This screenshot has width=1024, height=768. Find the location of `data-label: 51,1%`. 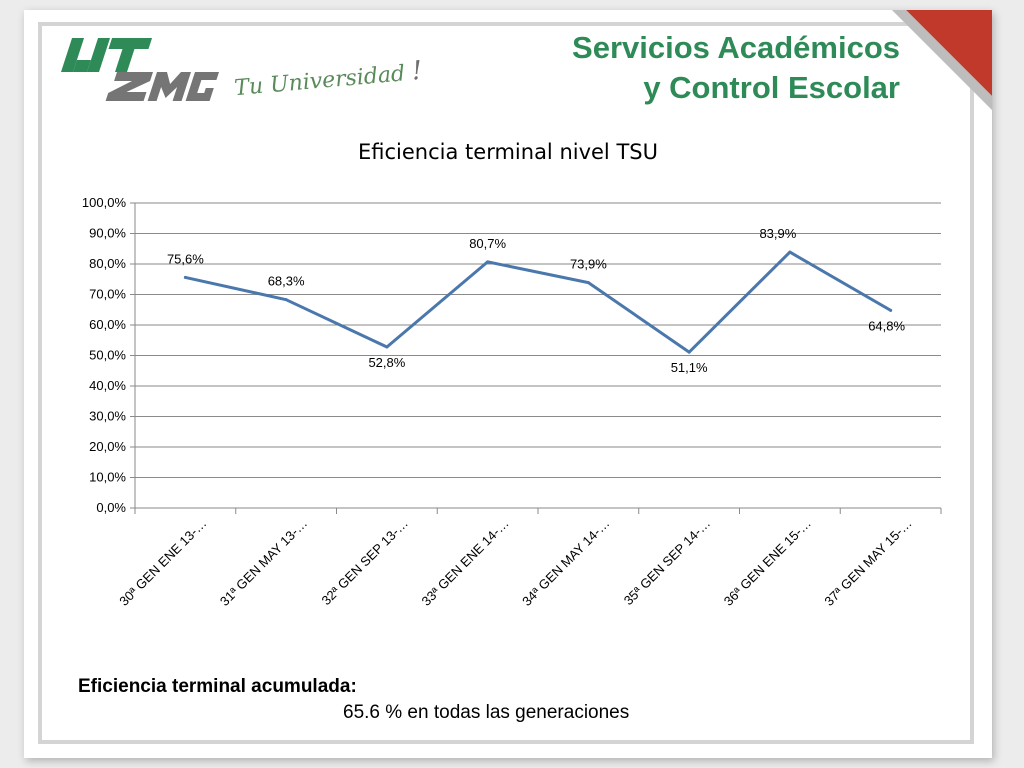

data-label: 51,1% is located at coordinates (689, 367).